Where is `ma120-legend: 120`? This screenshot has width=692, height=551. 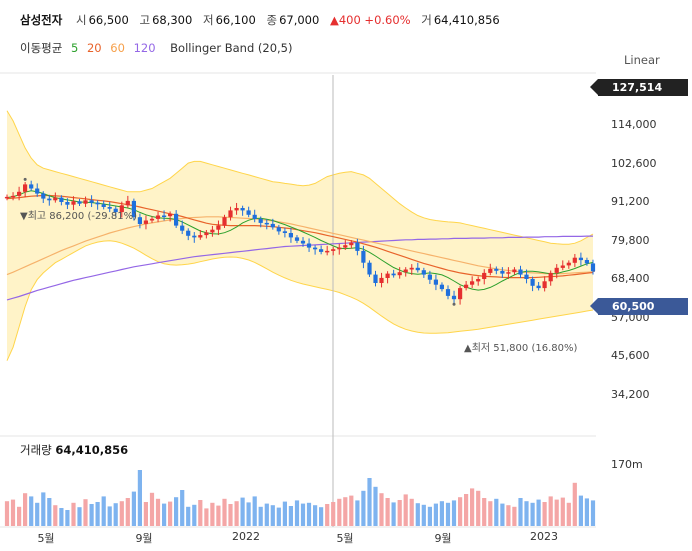 ma120-legend: 120 is located at coordinates (144, 48).